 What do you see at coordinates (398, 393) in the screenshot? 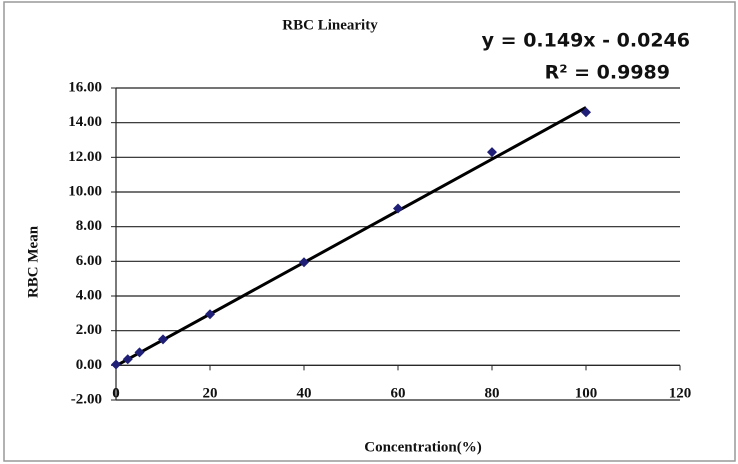
I see `x-tick-label: 60` at bounding box center [398, 393].